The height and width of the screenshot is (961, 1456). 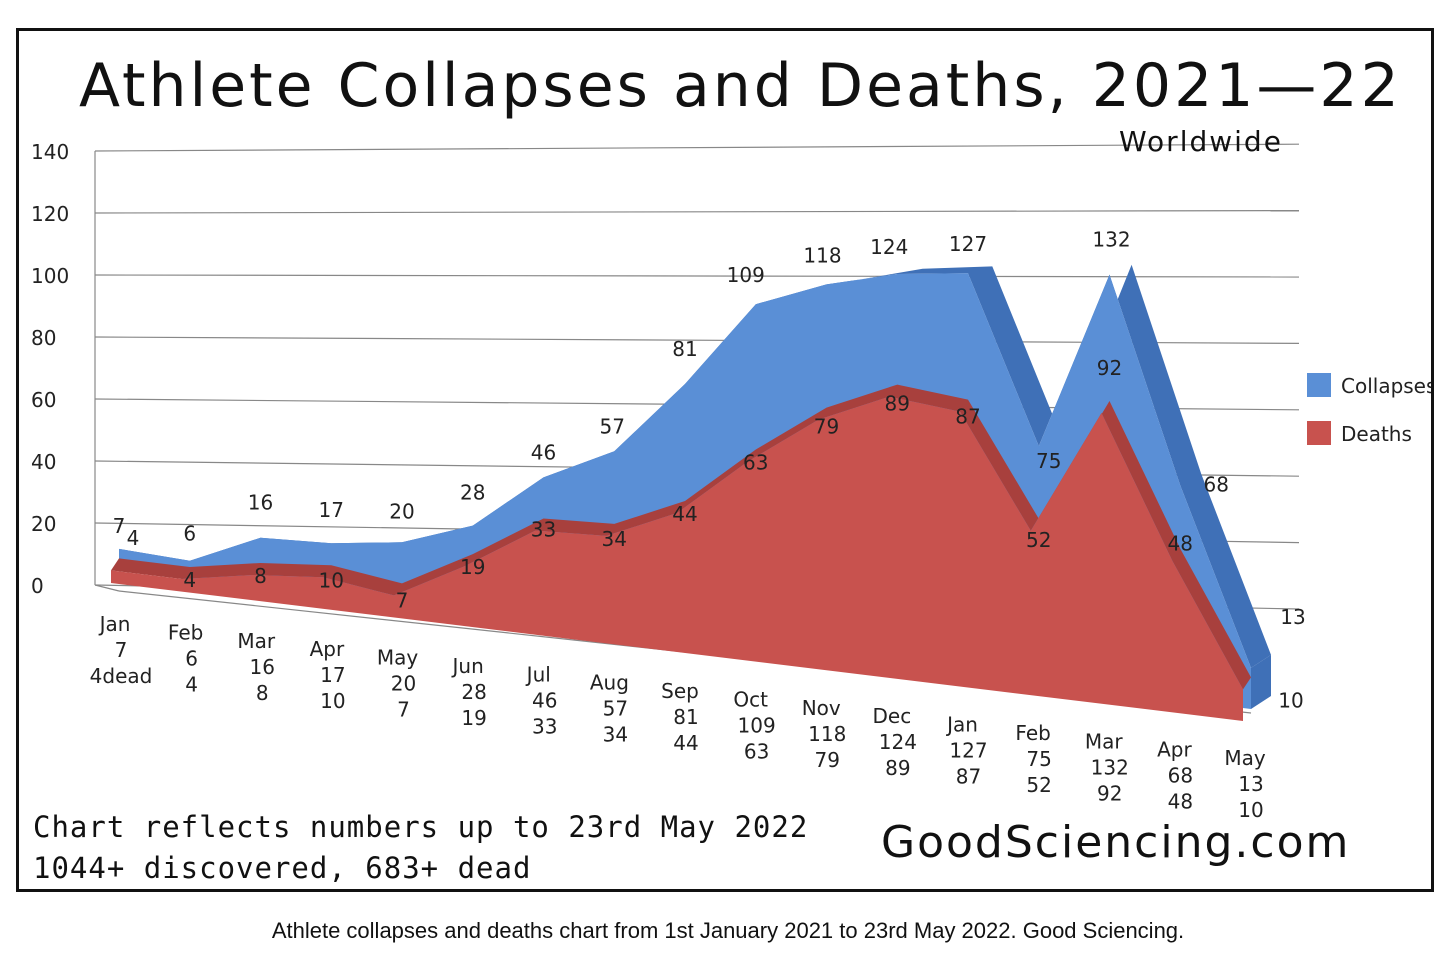 I want to click on deaths-value-label: 63, so click(x=755, y=463).